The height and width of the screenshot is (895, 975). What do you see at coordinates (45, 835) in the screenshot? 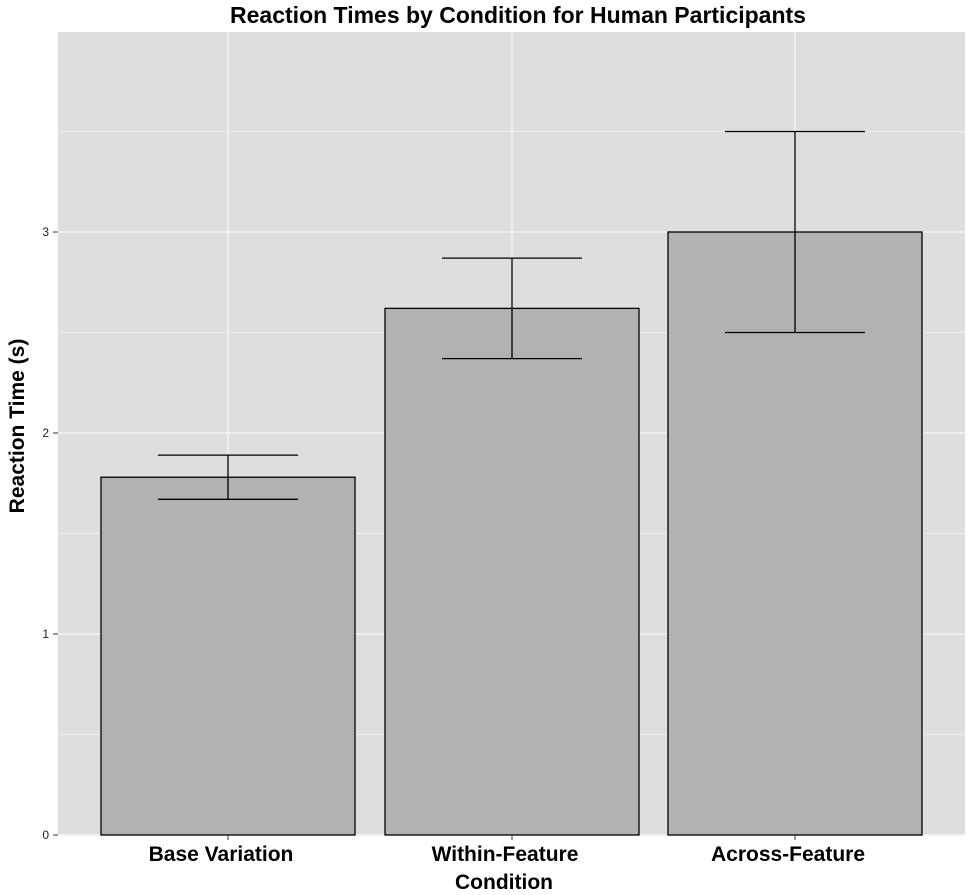
I see `y-tick-label: 0` at bounding box center [45, 835].